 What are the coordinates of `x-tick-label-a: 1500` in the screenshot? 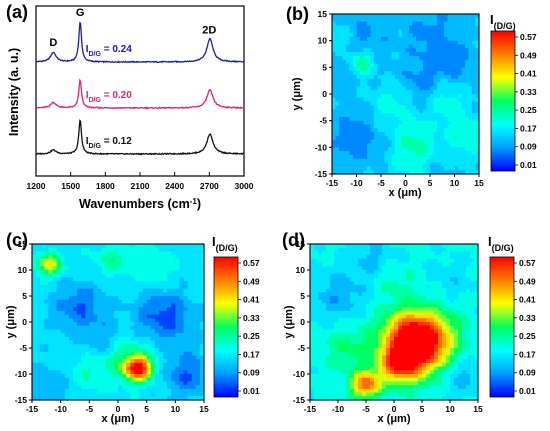 It's located at (70, 186).